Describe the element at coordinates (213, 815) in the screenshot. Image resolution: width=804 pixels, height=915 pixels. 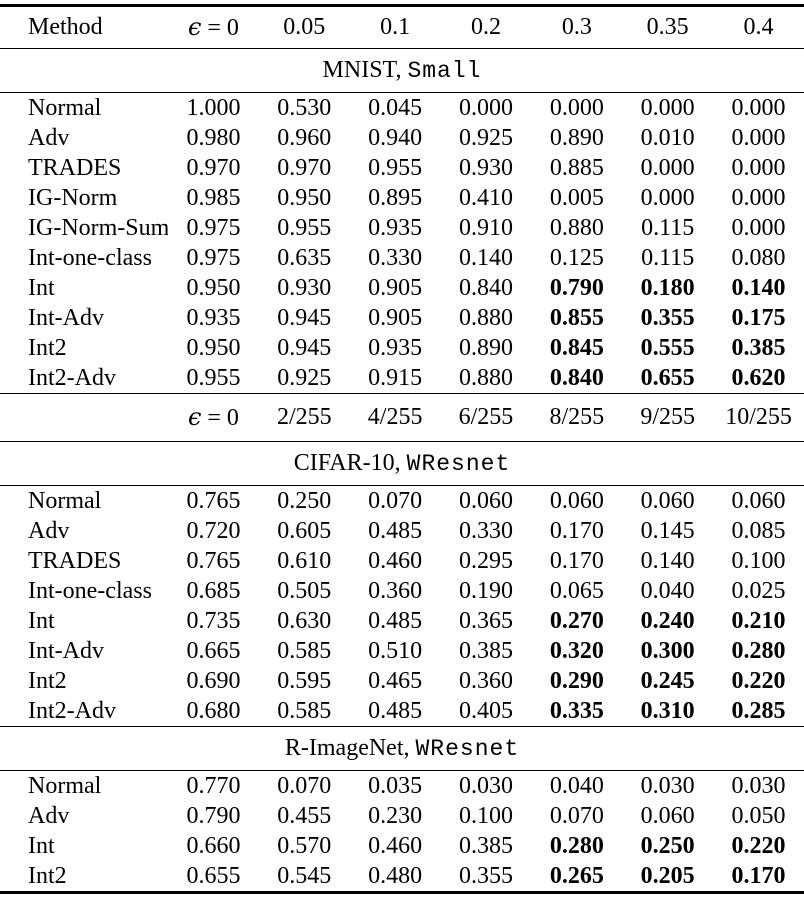
I see `value-cell: 0.790` at that location.